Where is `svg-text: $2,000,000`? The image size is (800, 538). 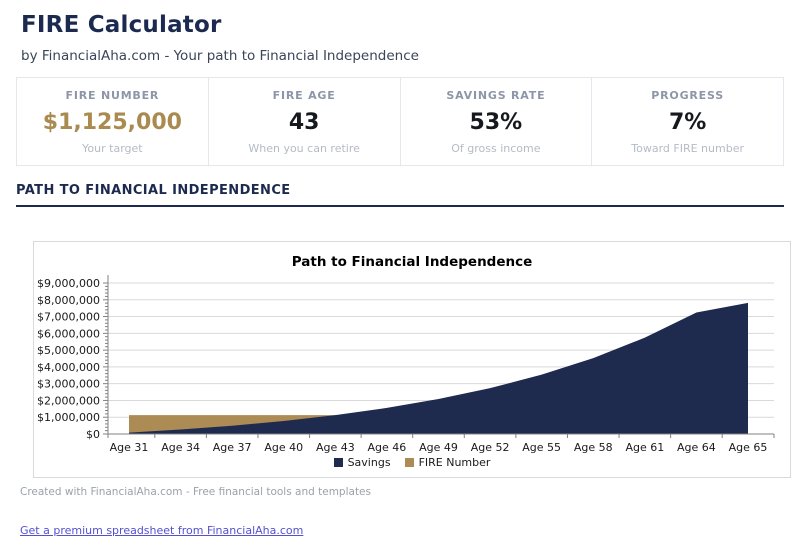 svg-text: $2,000,000 is located at coordinates (68, 400).